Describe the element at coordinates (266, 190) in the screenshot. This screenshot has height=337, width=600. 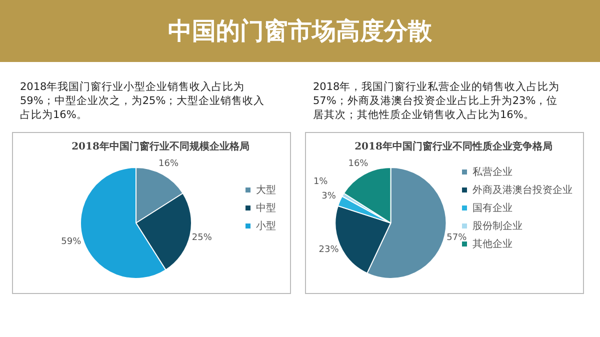
I see `legend-label: 大型` at that location.